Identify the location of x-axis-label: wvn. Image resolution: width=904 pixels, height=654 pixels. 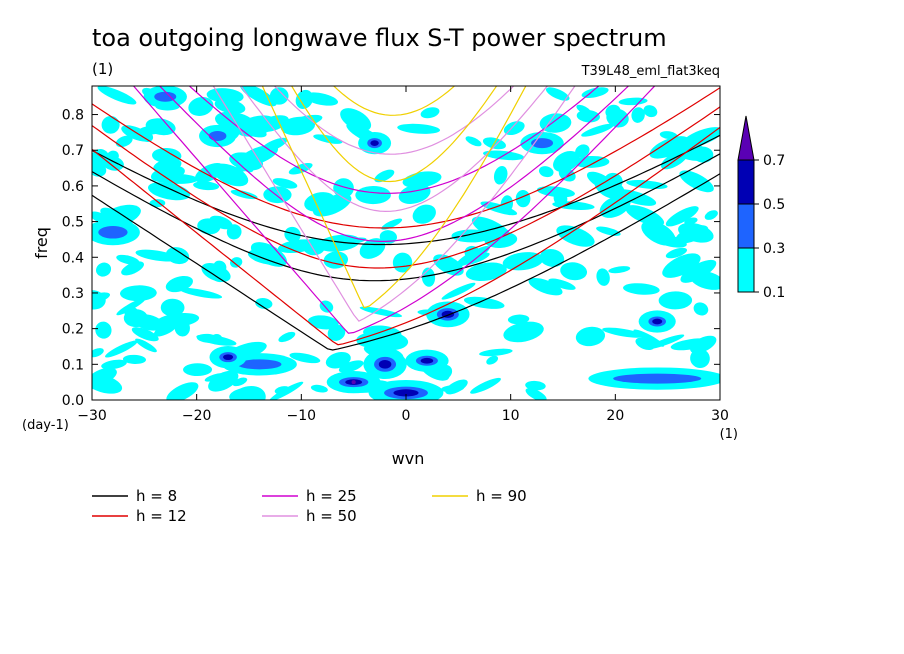
(408, 458).